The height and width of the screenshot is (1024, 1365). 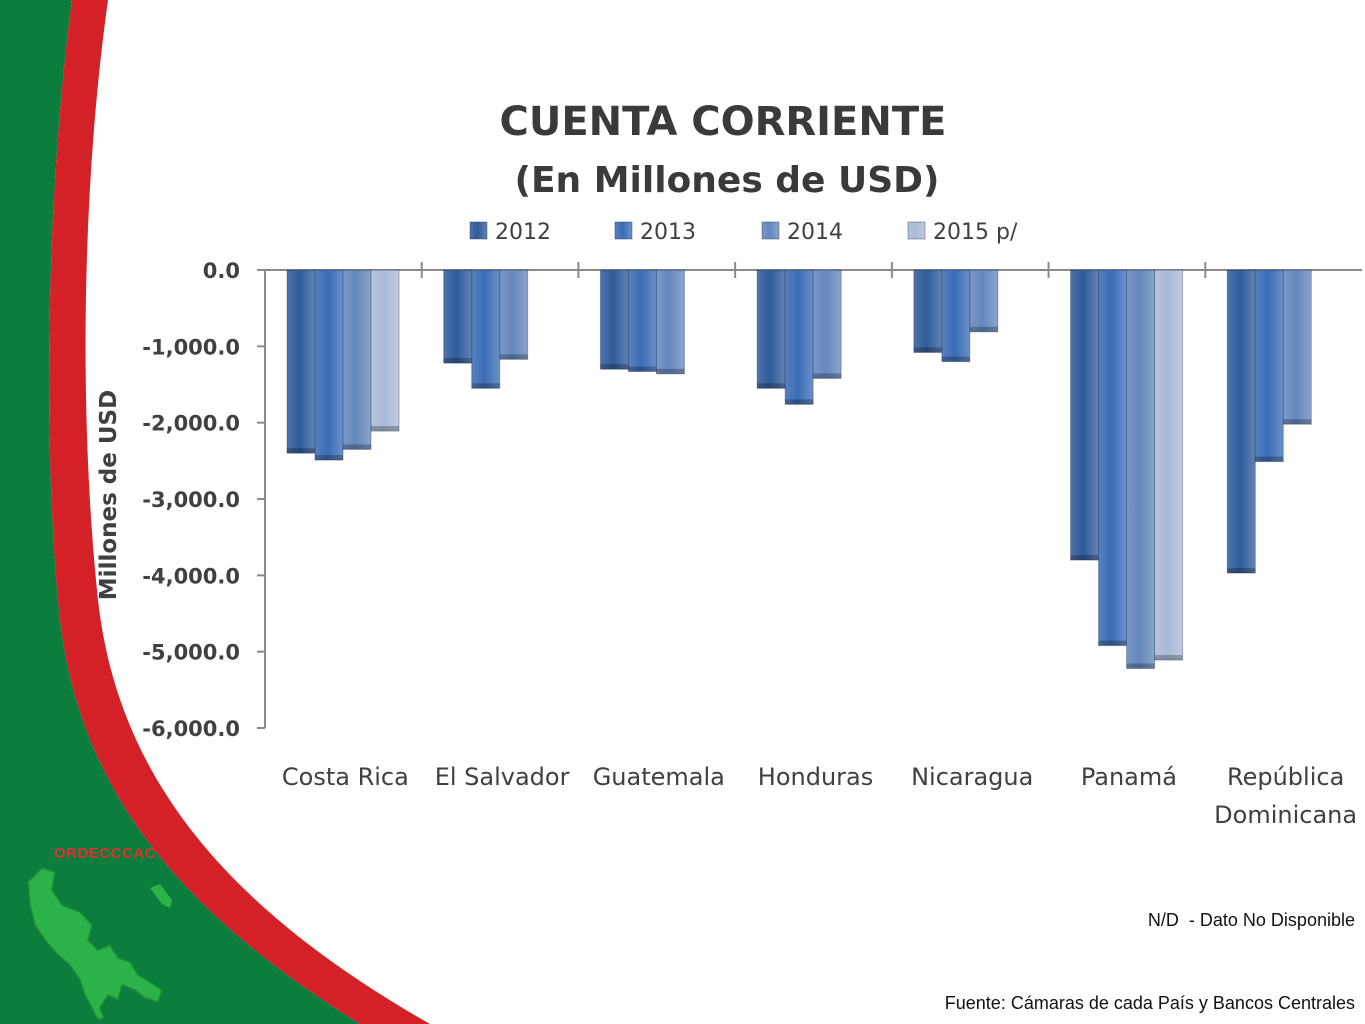 I want to click on chart-legend: 2012 2013 2014 2015 p/, so click(x=743, y=232).